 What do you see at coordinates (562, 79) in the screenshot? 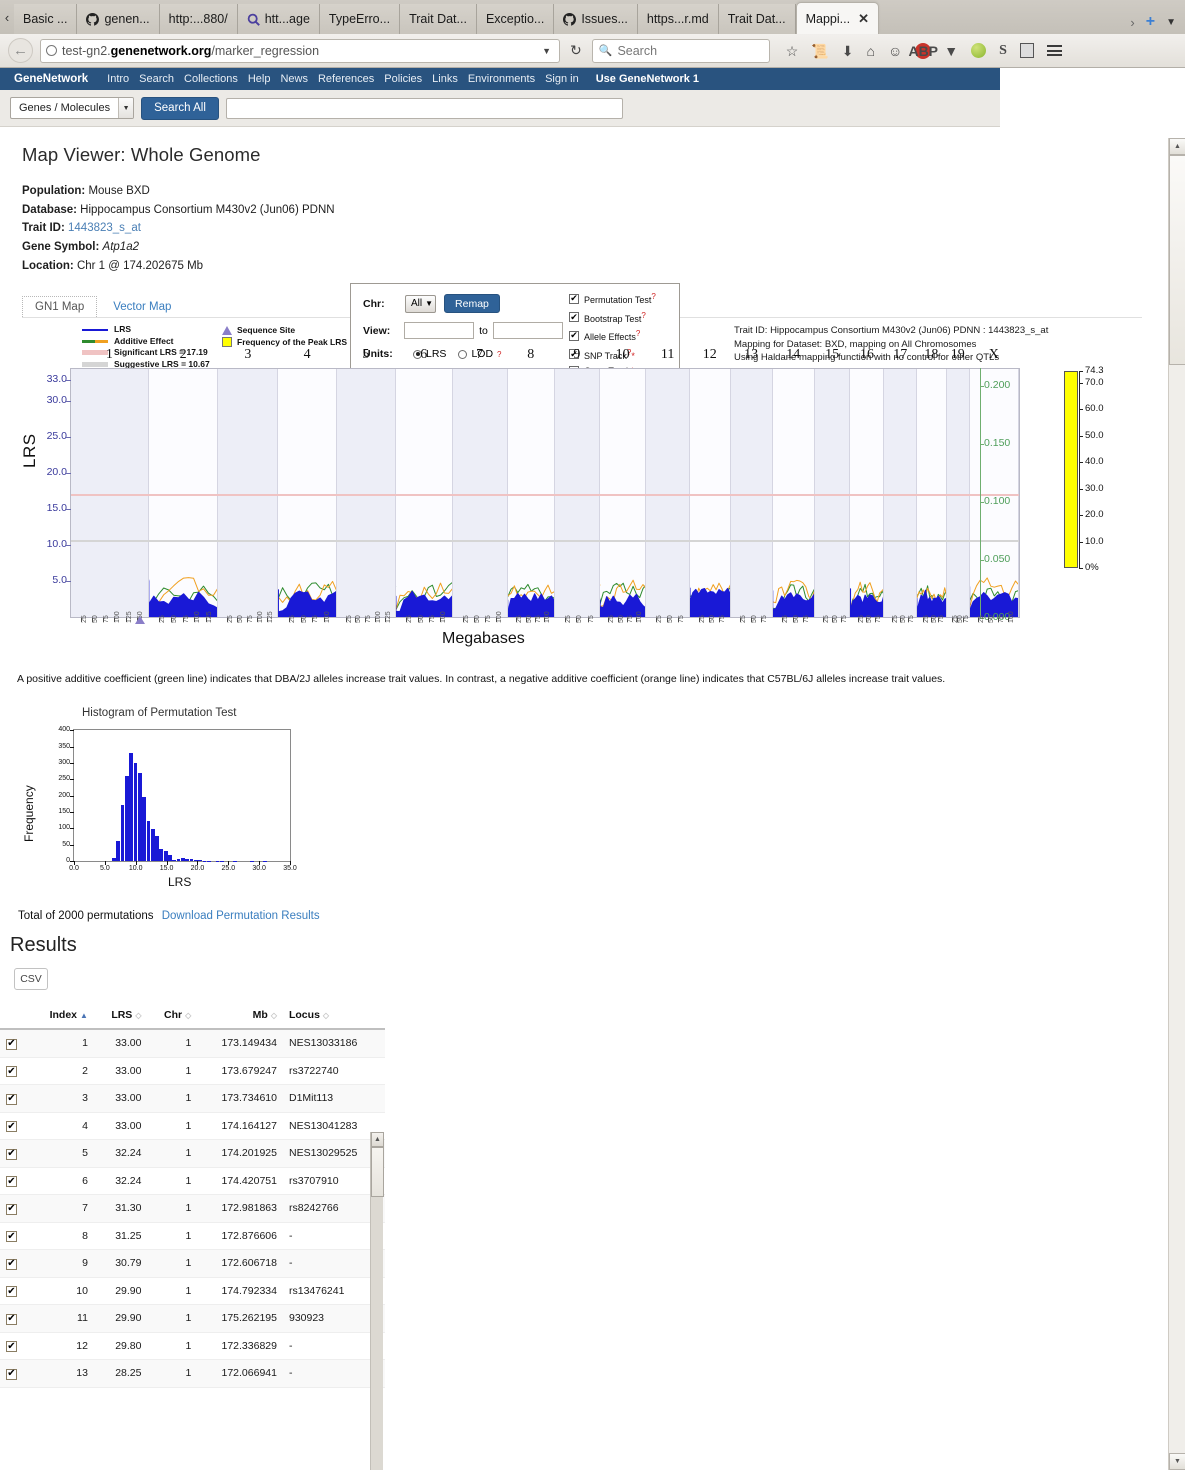
I see `nav-link-sign-in: Sign in` at bounding box center [562, 79].